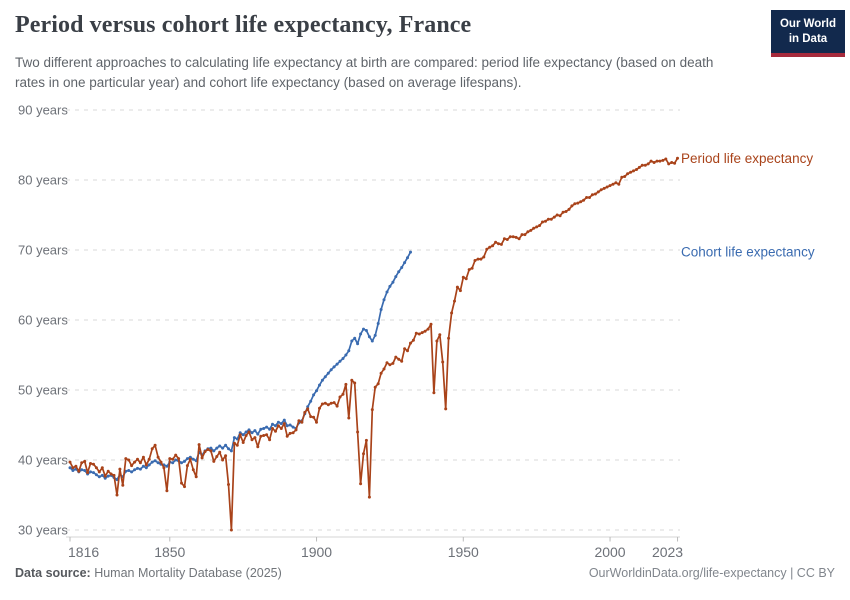 This screenshot has height=600, width=850. I want to click on cohort-life-expectancy-label: Cohort life expectancy, so click(748, 252).